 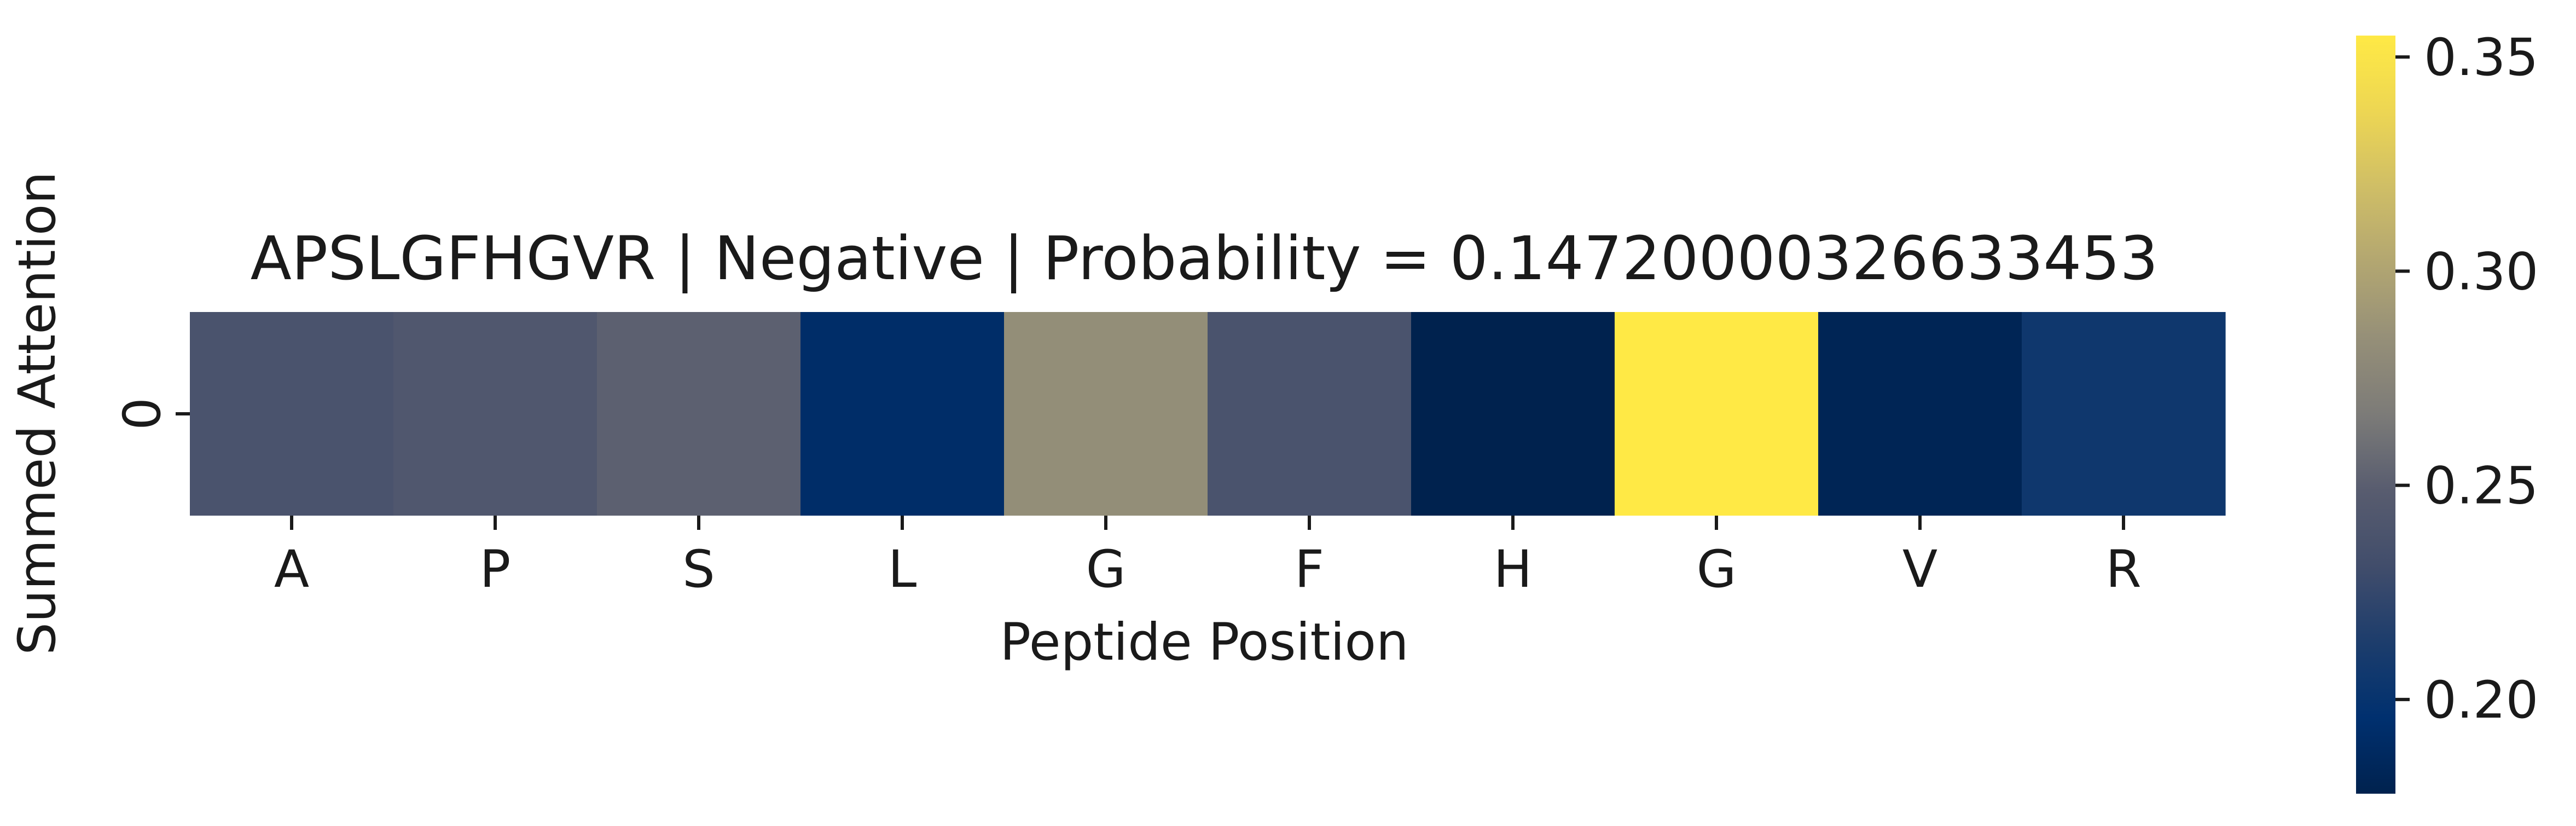 What do you see at coordinates (37, 413) in the screenshot?
I see `y-axis-label: Summed Attention` at bounding box center [37, 413].